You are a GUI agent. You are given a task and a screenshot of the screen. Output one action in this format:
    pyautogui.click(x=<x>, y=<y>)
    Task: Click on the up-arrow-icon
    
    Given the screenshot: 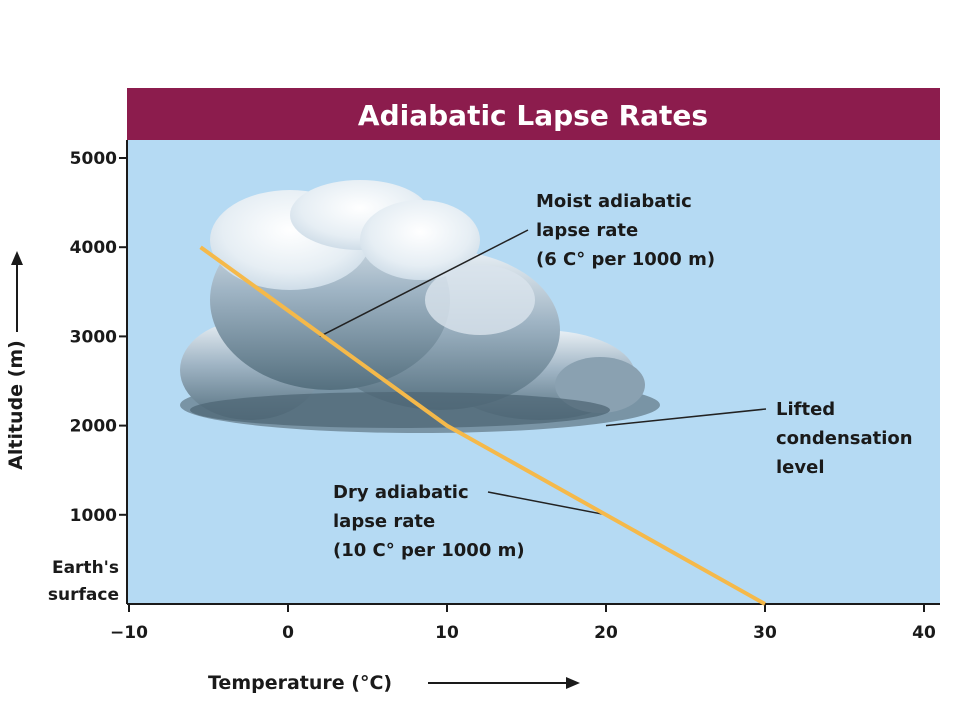 What is the action you would take?
    pyautogui.click(x=17, y=291)
    